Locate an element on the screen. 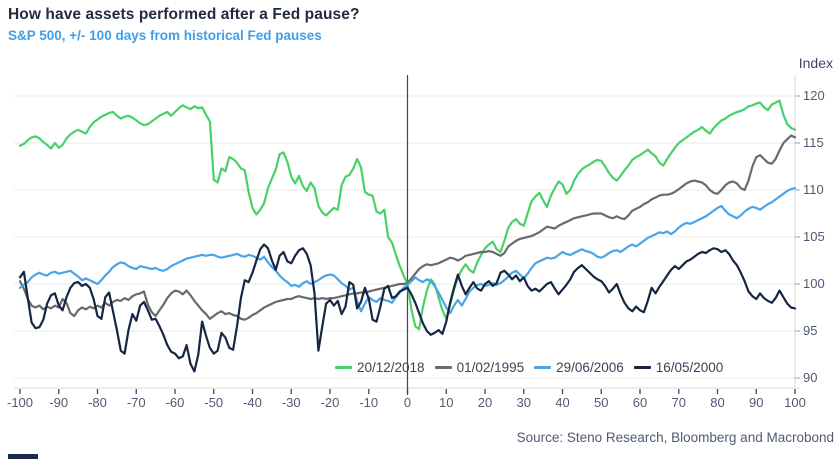  x-tick-label: 50 is located at coordinates (601, 402).